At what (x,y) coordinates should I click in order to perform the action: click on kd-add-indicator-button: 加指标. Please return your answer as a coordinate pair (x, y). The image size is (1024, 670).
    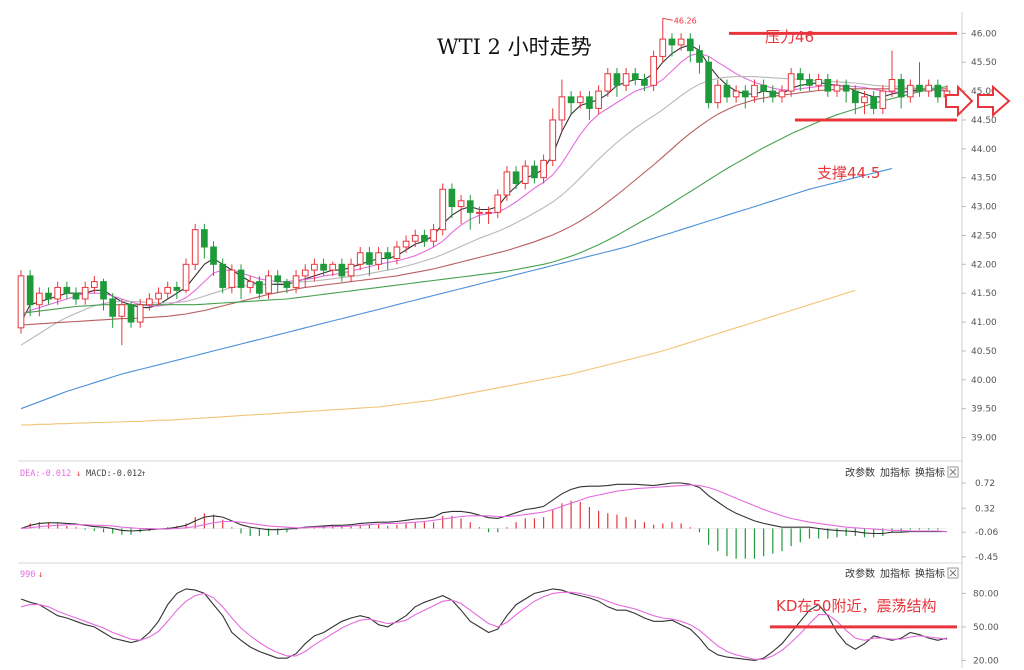
    Looking at the image, I should click on (895, 573).